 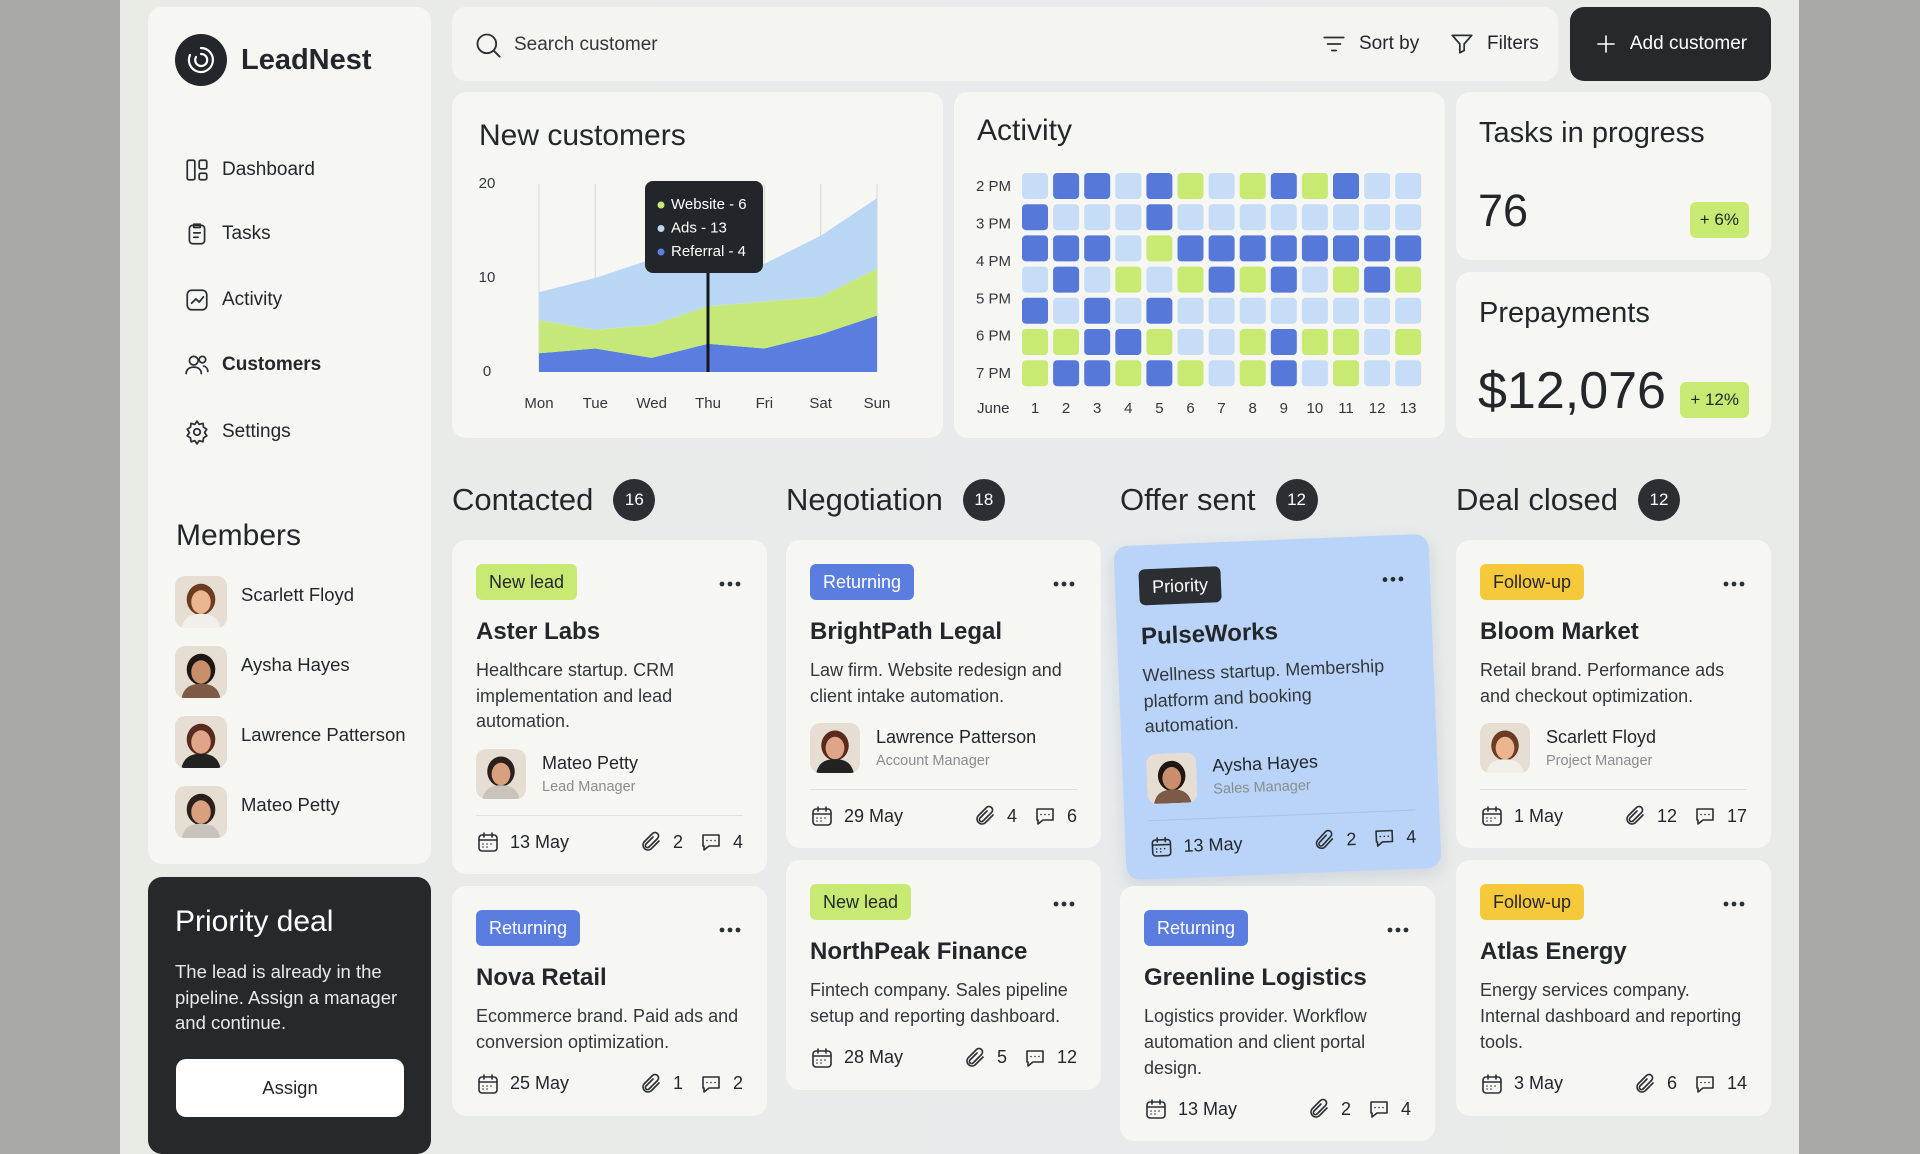 I want to click on card-title: Atlas Energy, so click(x=1553, y=952).